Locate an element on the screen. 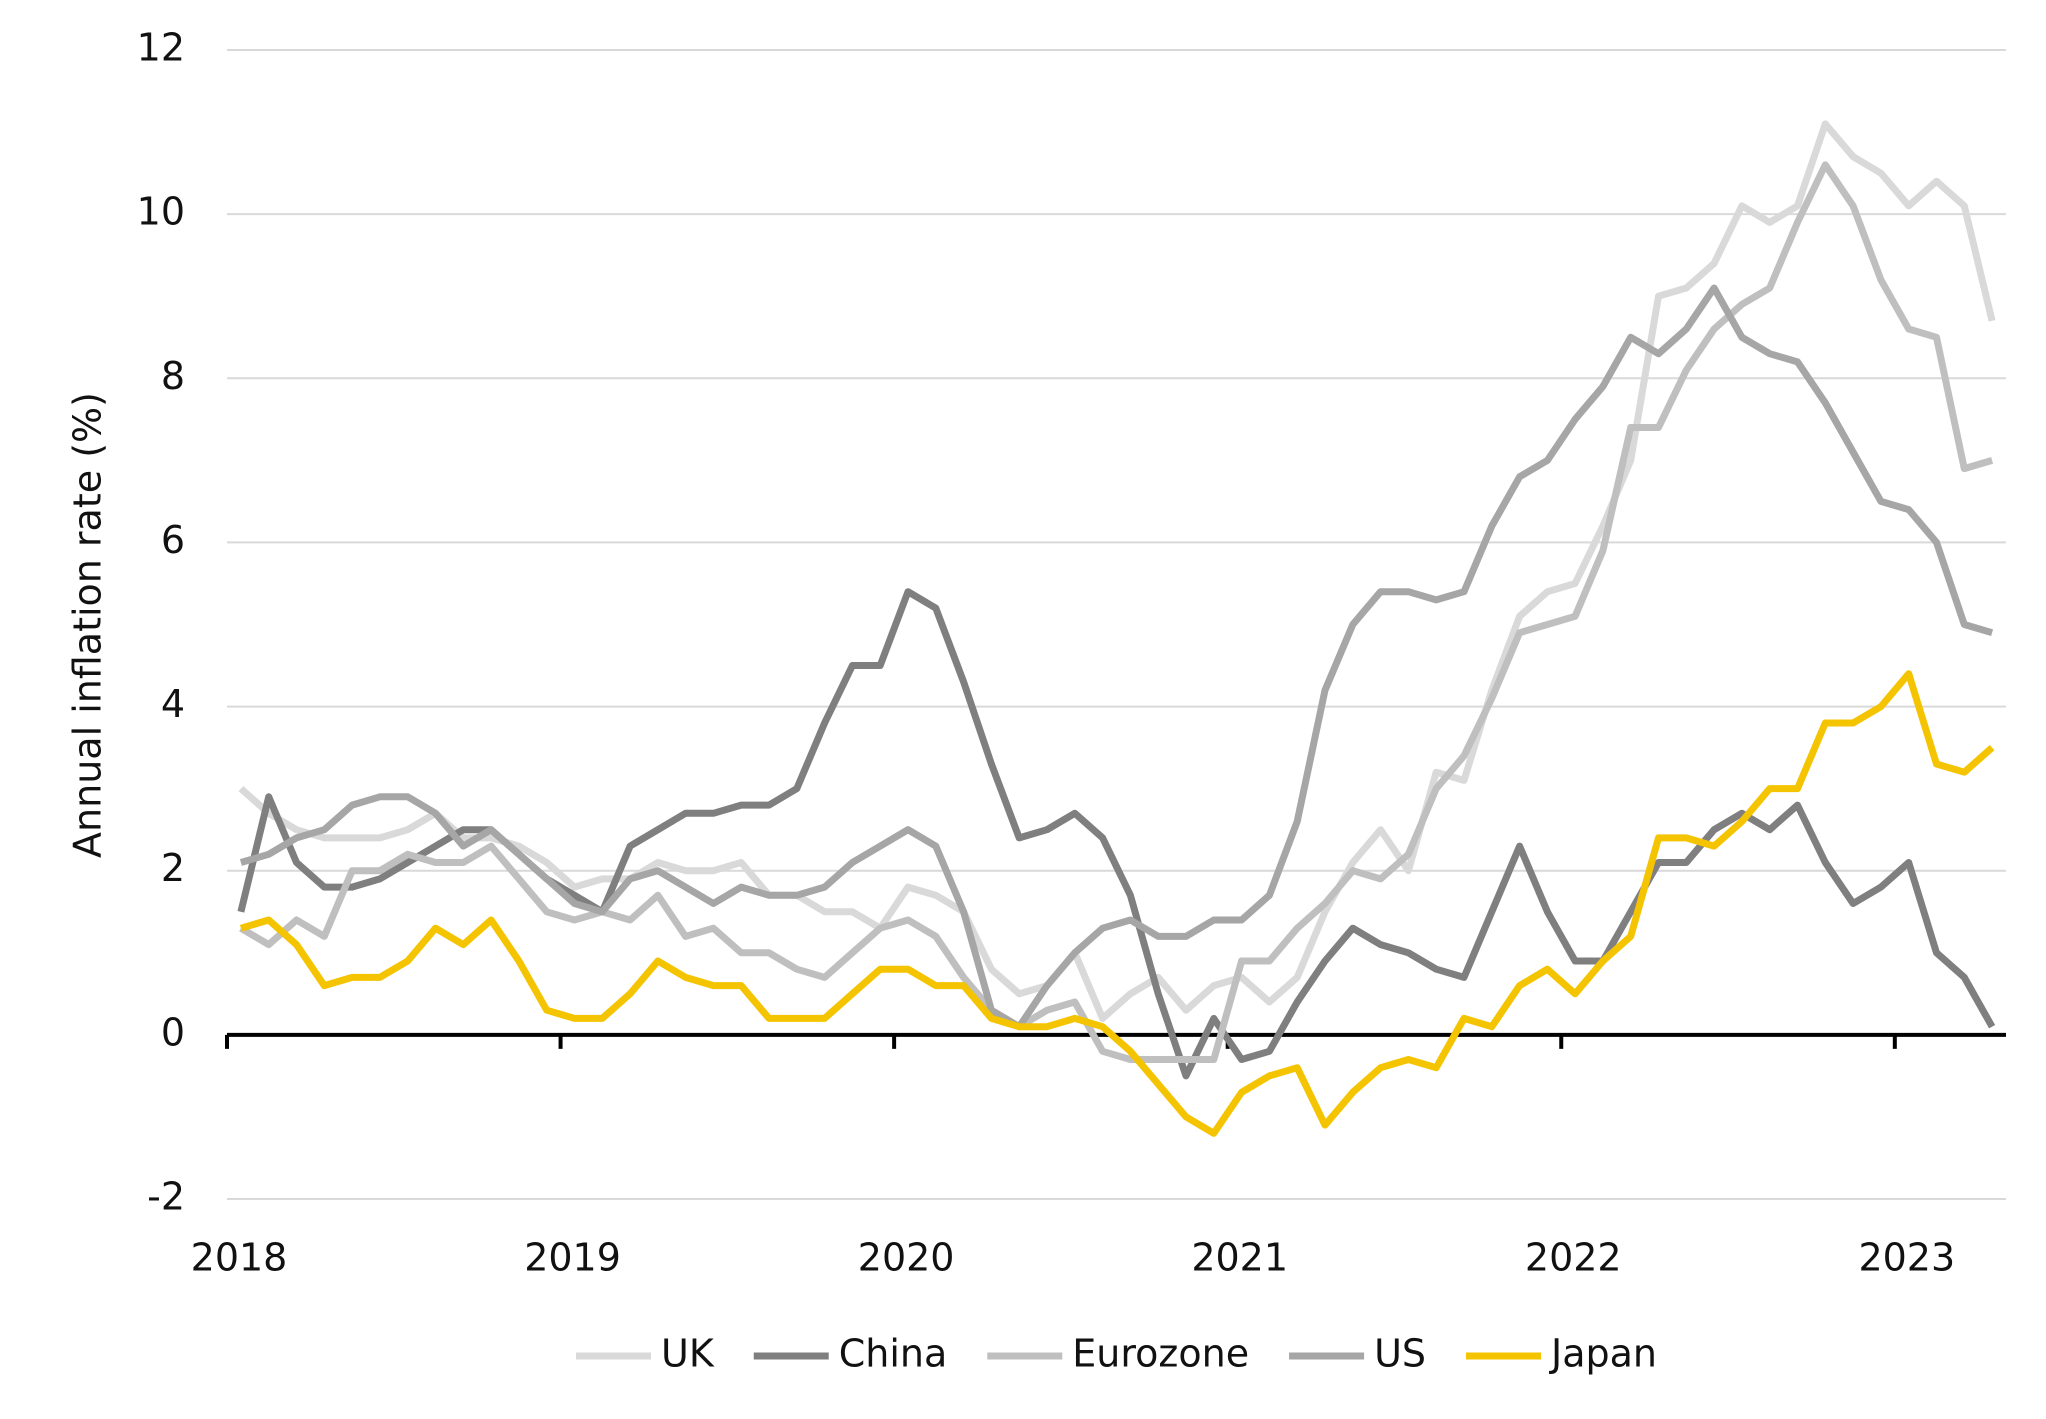 This screenshot has width=2046, height=1419. y-tick-label: -2 is located at coordinates (166, 1197).